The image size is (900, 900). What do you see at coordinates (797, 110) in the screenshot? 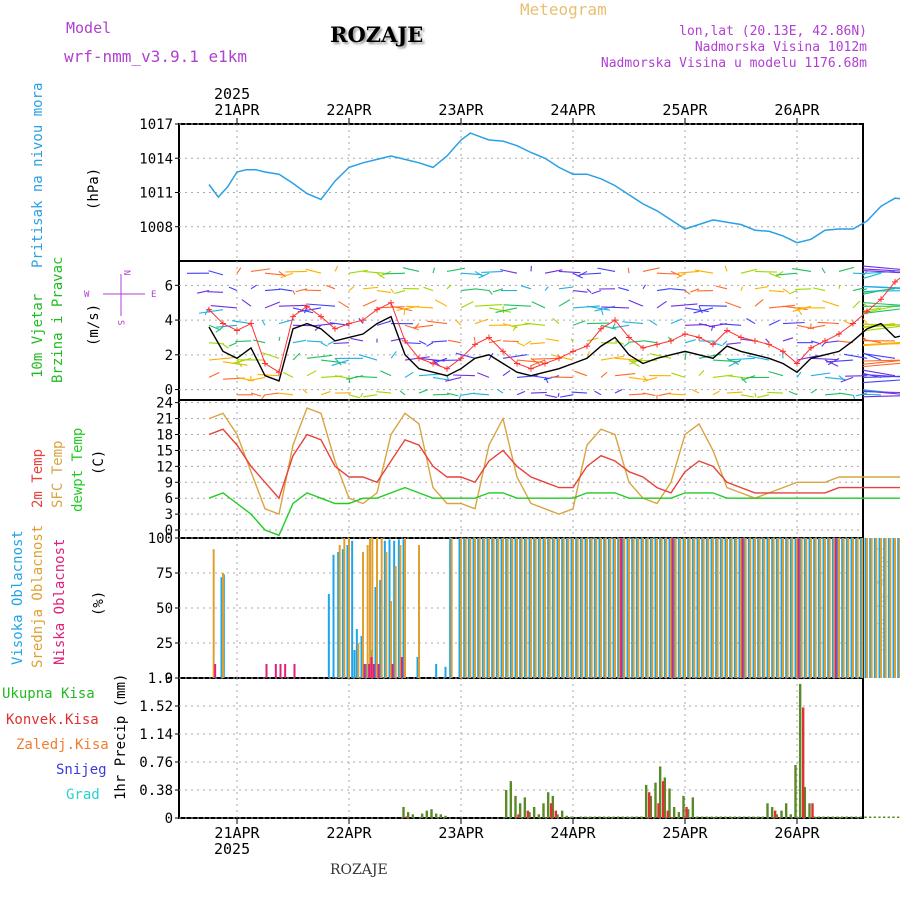
I see `top-day-label: 26APR` at bounding box center [797, 110].